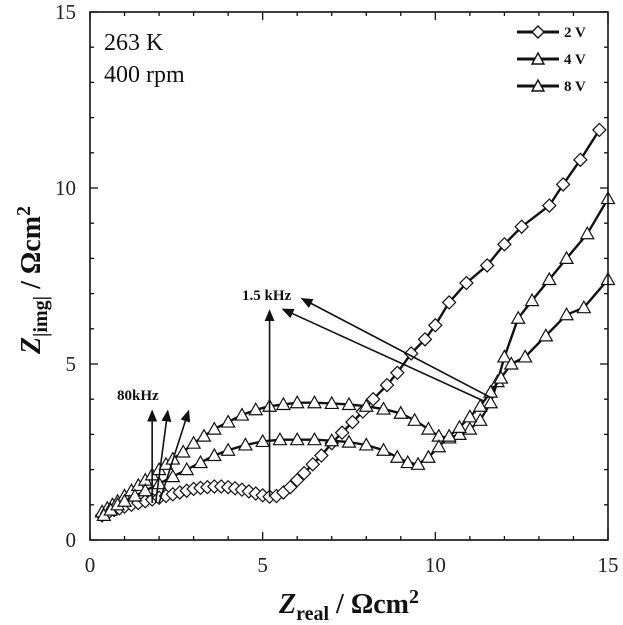 The width and height of the screenshot is (623, 625). I want to click on x-axis-label: Zreal / Ωcm2, so click(348, 605).